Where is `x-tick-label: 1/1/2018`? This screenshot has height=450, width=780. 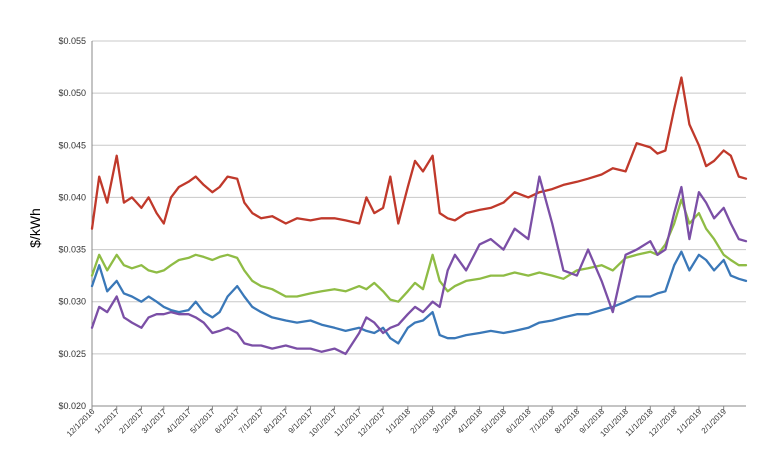
x-tick-label: 1/1/2018 is located at coordinates (398, 421).